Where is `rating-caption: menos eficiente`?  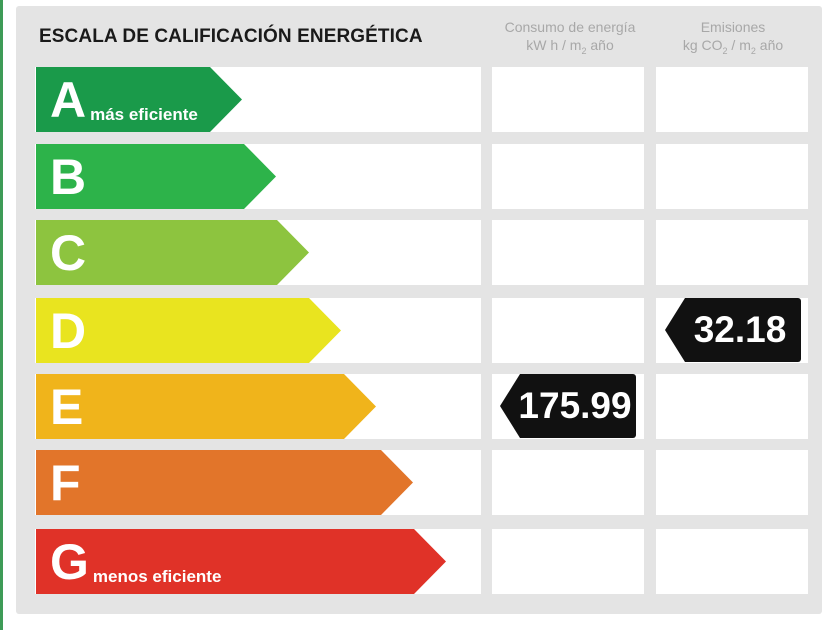 rating-caption: menos eficiente is located at coordinates (157, 576).